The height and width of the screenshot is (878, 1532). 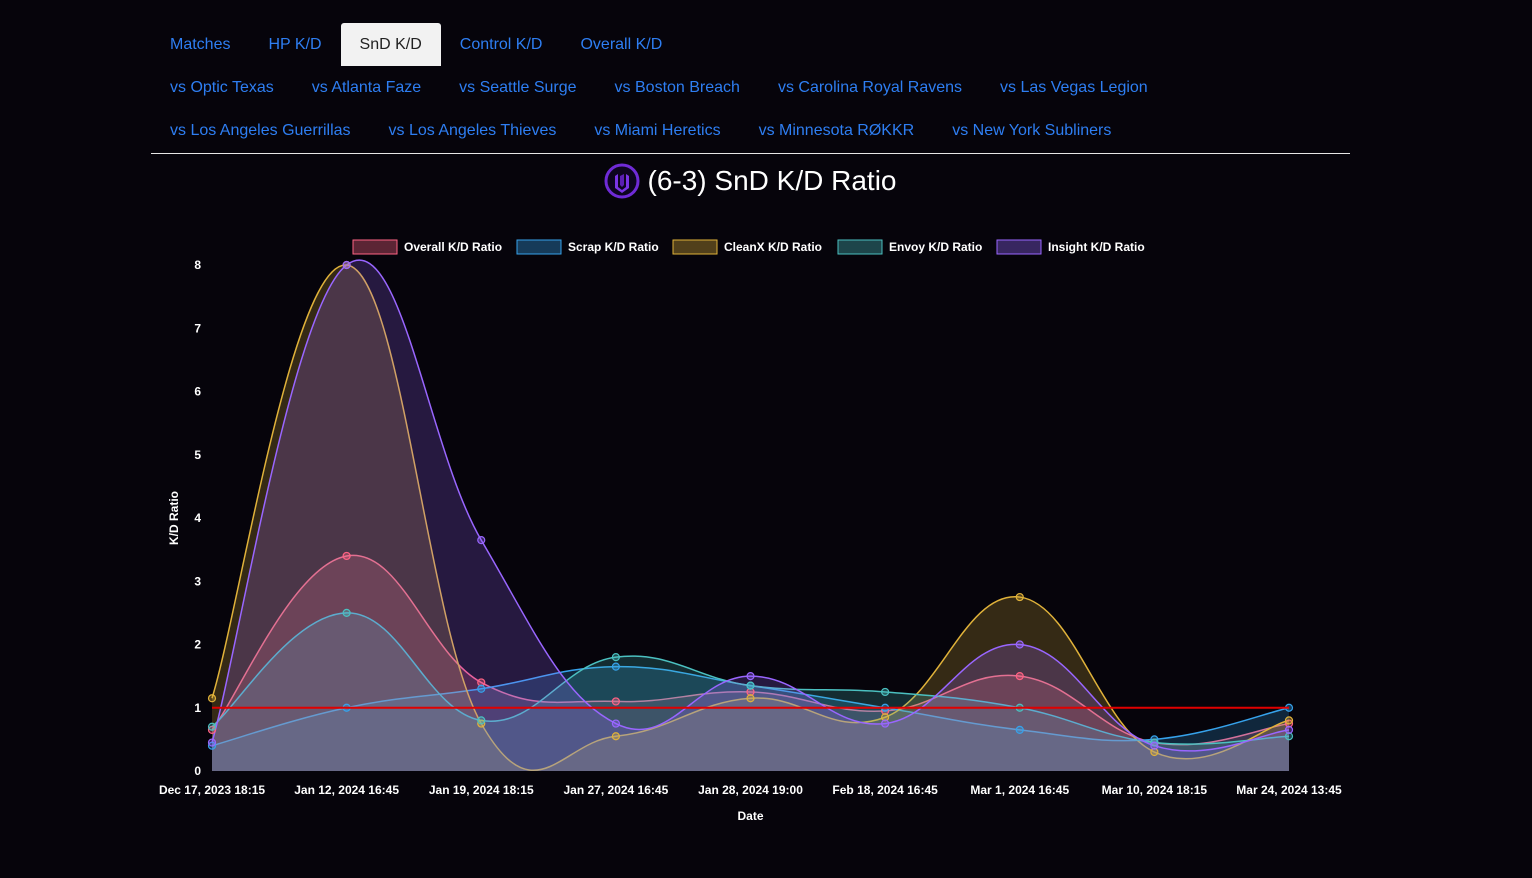 What do you see at coordinates (174, 518) in the screenshot?
I see `y-axis-title: K/D Ratio` at bounding box center [174, 518].